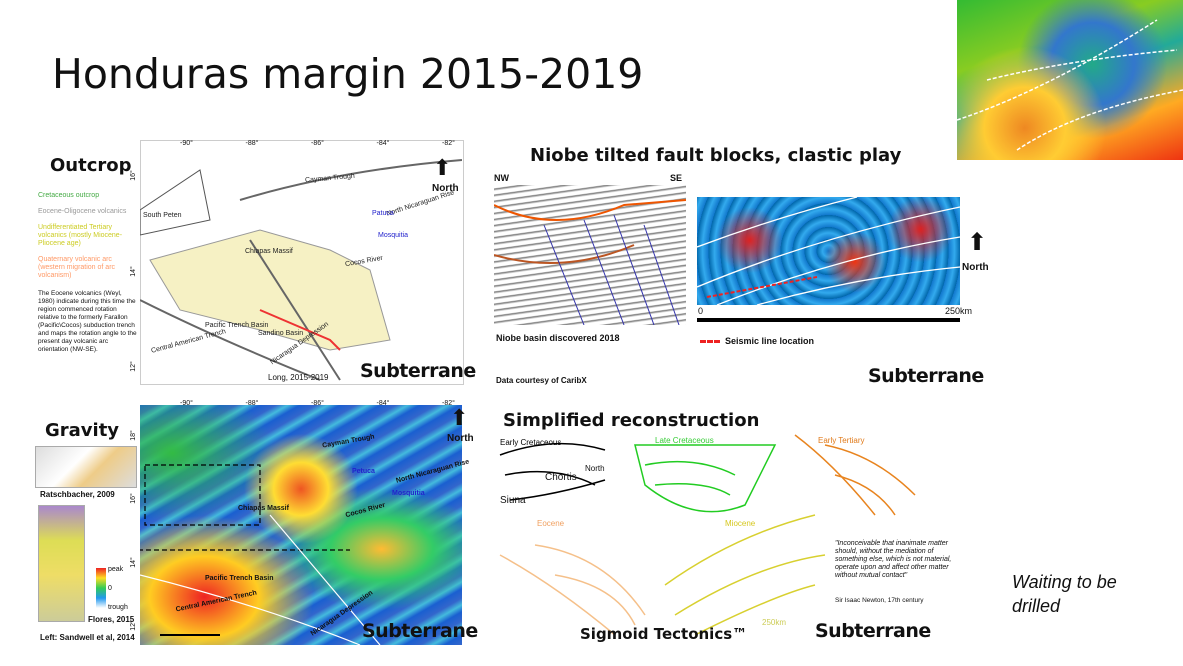 This screenshot has height=666, width=1183. I want to click on panel-heading: Outcrop, so click(91, 165).